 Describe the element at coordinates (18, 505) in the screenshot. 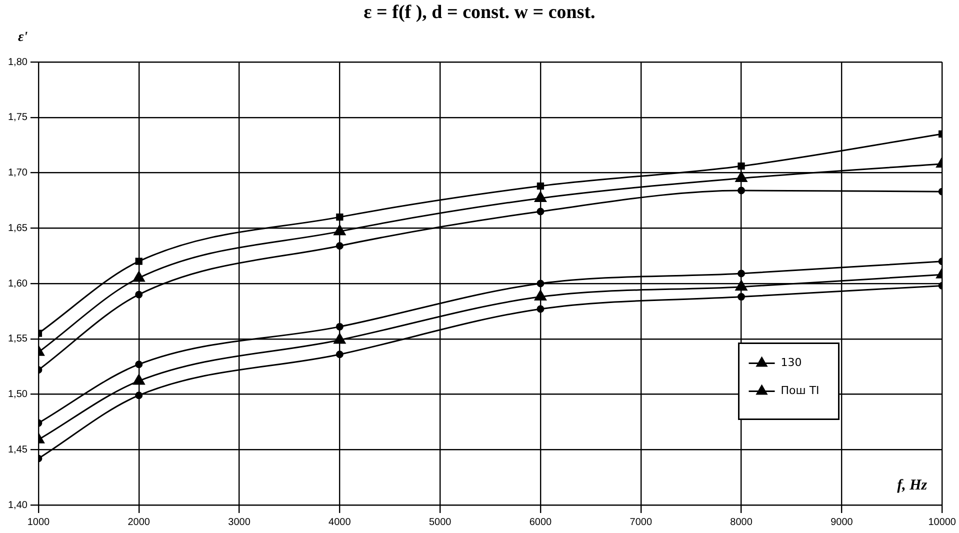

I see `y-tick-label: 1,40` at that location.